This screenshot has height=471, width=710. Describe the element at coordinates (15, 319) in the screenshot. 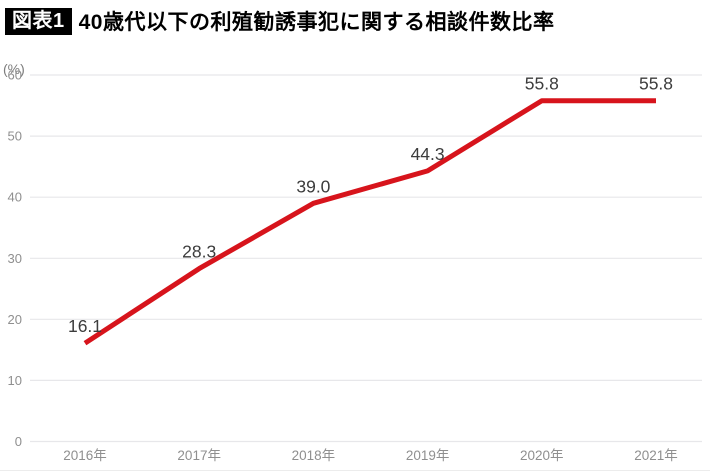

I see `y-axis-tick-label: 20` at that location.